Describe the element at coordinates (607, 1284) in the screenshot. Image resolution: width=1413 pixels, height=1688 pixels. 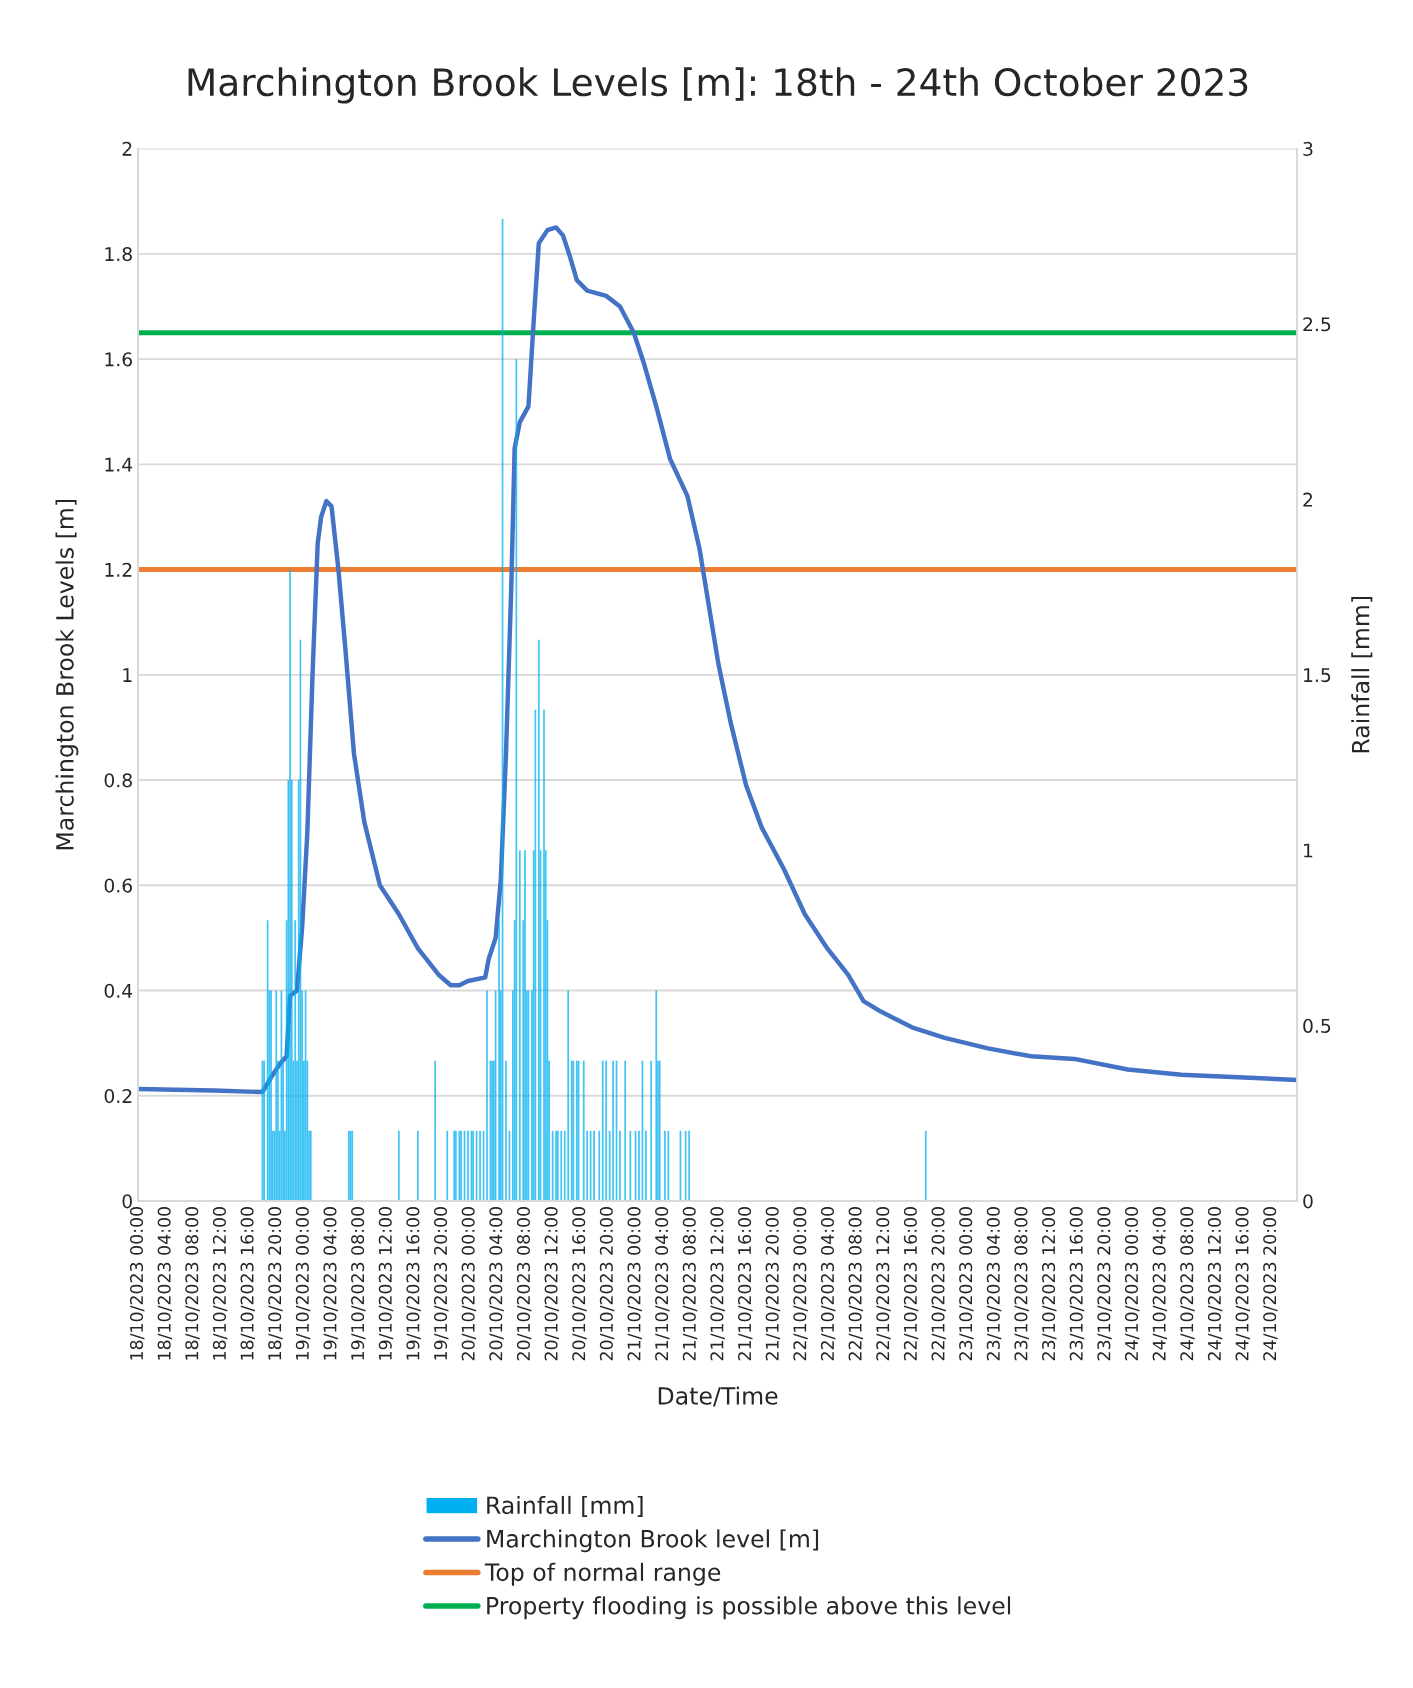
I see `x-tick-label: 20/10/2023 20:00` at that location.